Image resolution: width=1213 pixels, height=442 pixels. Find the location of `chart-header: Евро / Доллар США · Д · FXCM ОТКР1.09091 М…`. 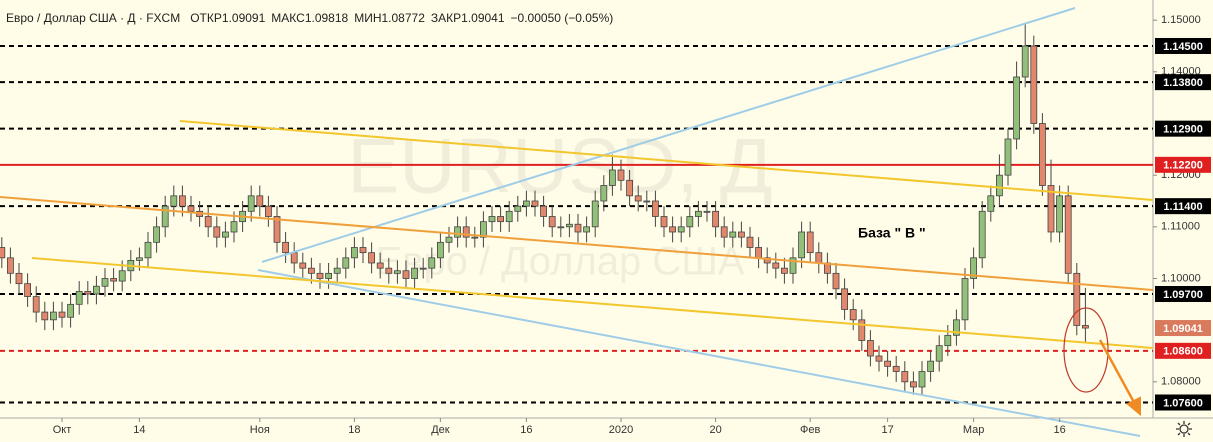

chart-header: Евро / Доллар США · Д · FXCM ОТКР1.09091 М… is located at coordinates (309, 18).